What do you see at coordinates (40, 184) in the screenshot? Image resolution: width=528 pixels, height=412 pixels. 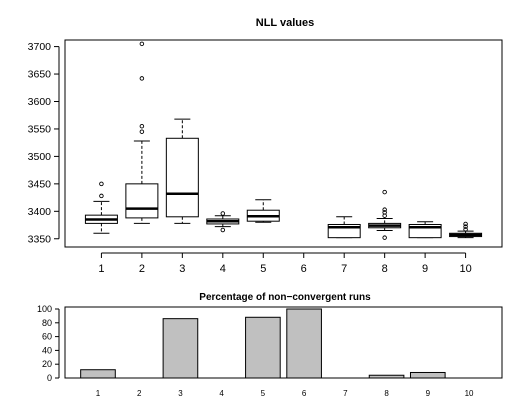 I see `y-tick-label: 3450` at bounding box center [40, 184].